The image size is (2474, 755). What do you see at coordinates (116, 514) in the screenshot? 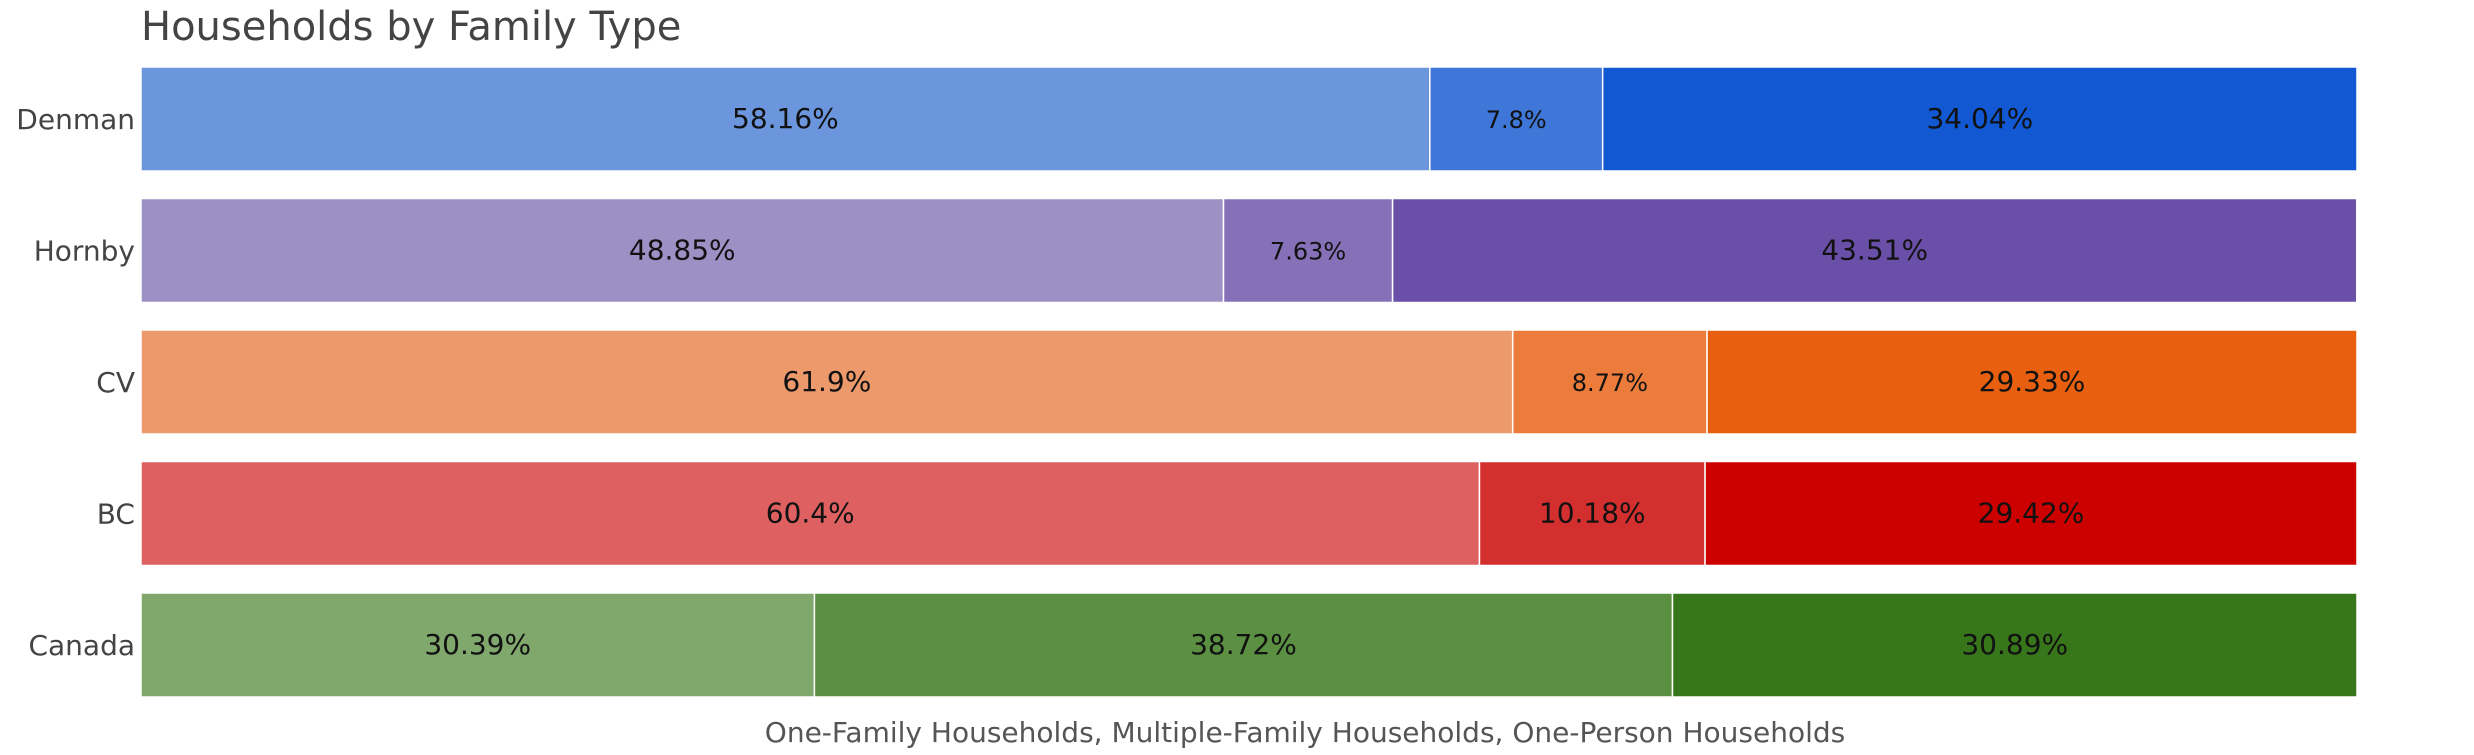
I see `category-label: BC` at bounding box center [116, 514].